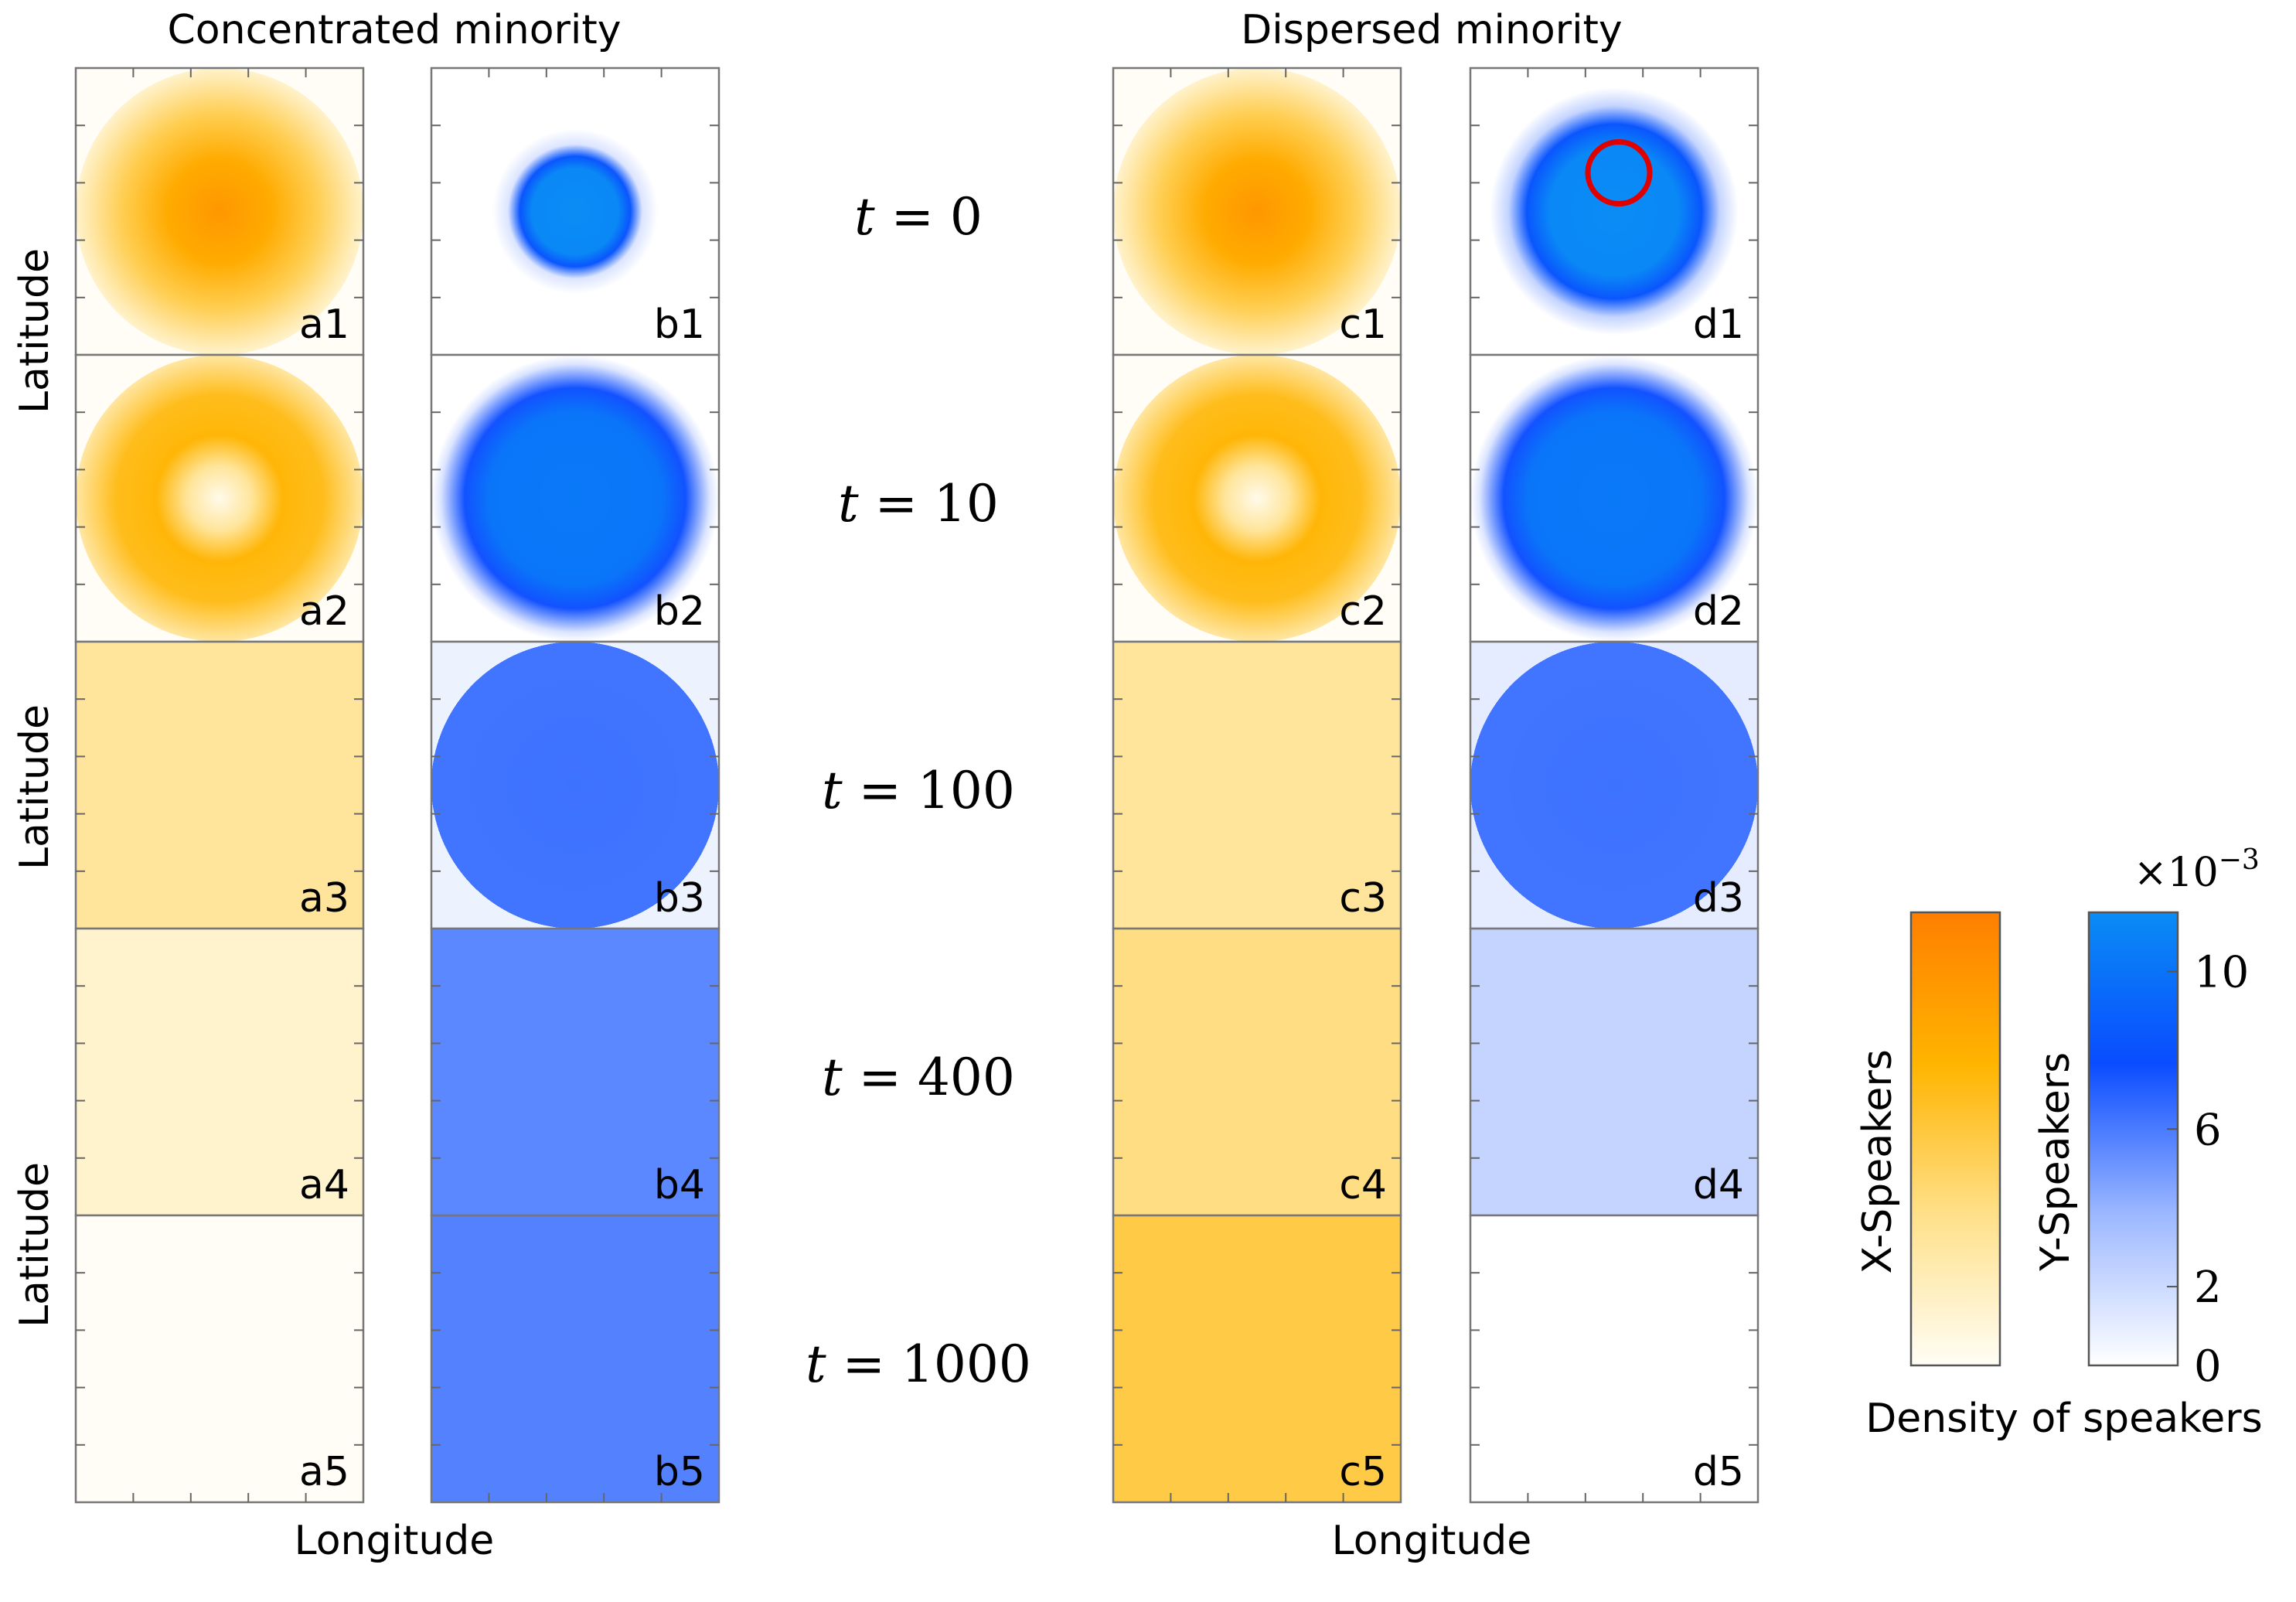 The width and height of the screenshot is (2296, 1602). Describe the element at coordinates (1878, 1161) in the screenshot. I see `colorbar-name-0: X-Speakers` at that location.